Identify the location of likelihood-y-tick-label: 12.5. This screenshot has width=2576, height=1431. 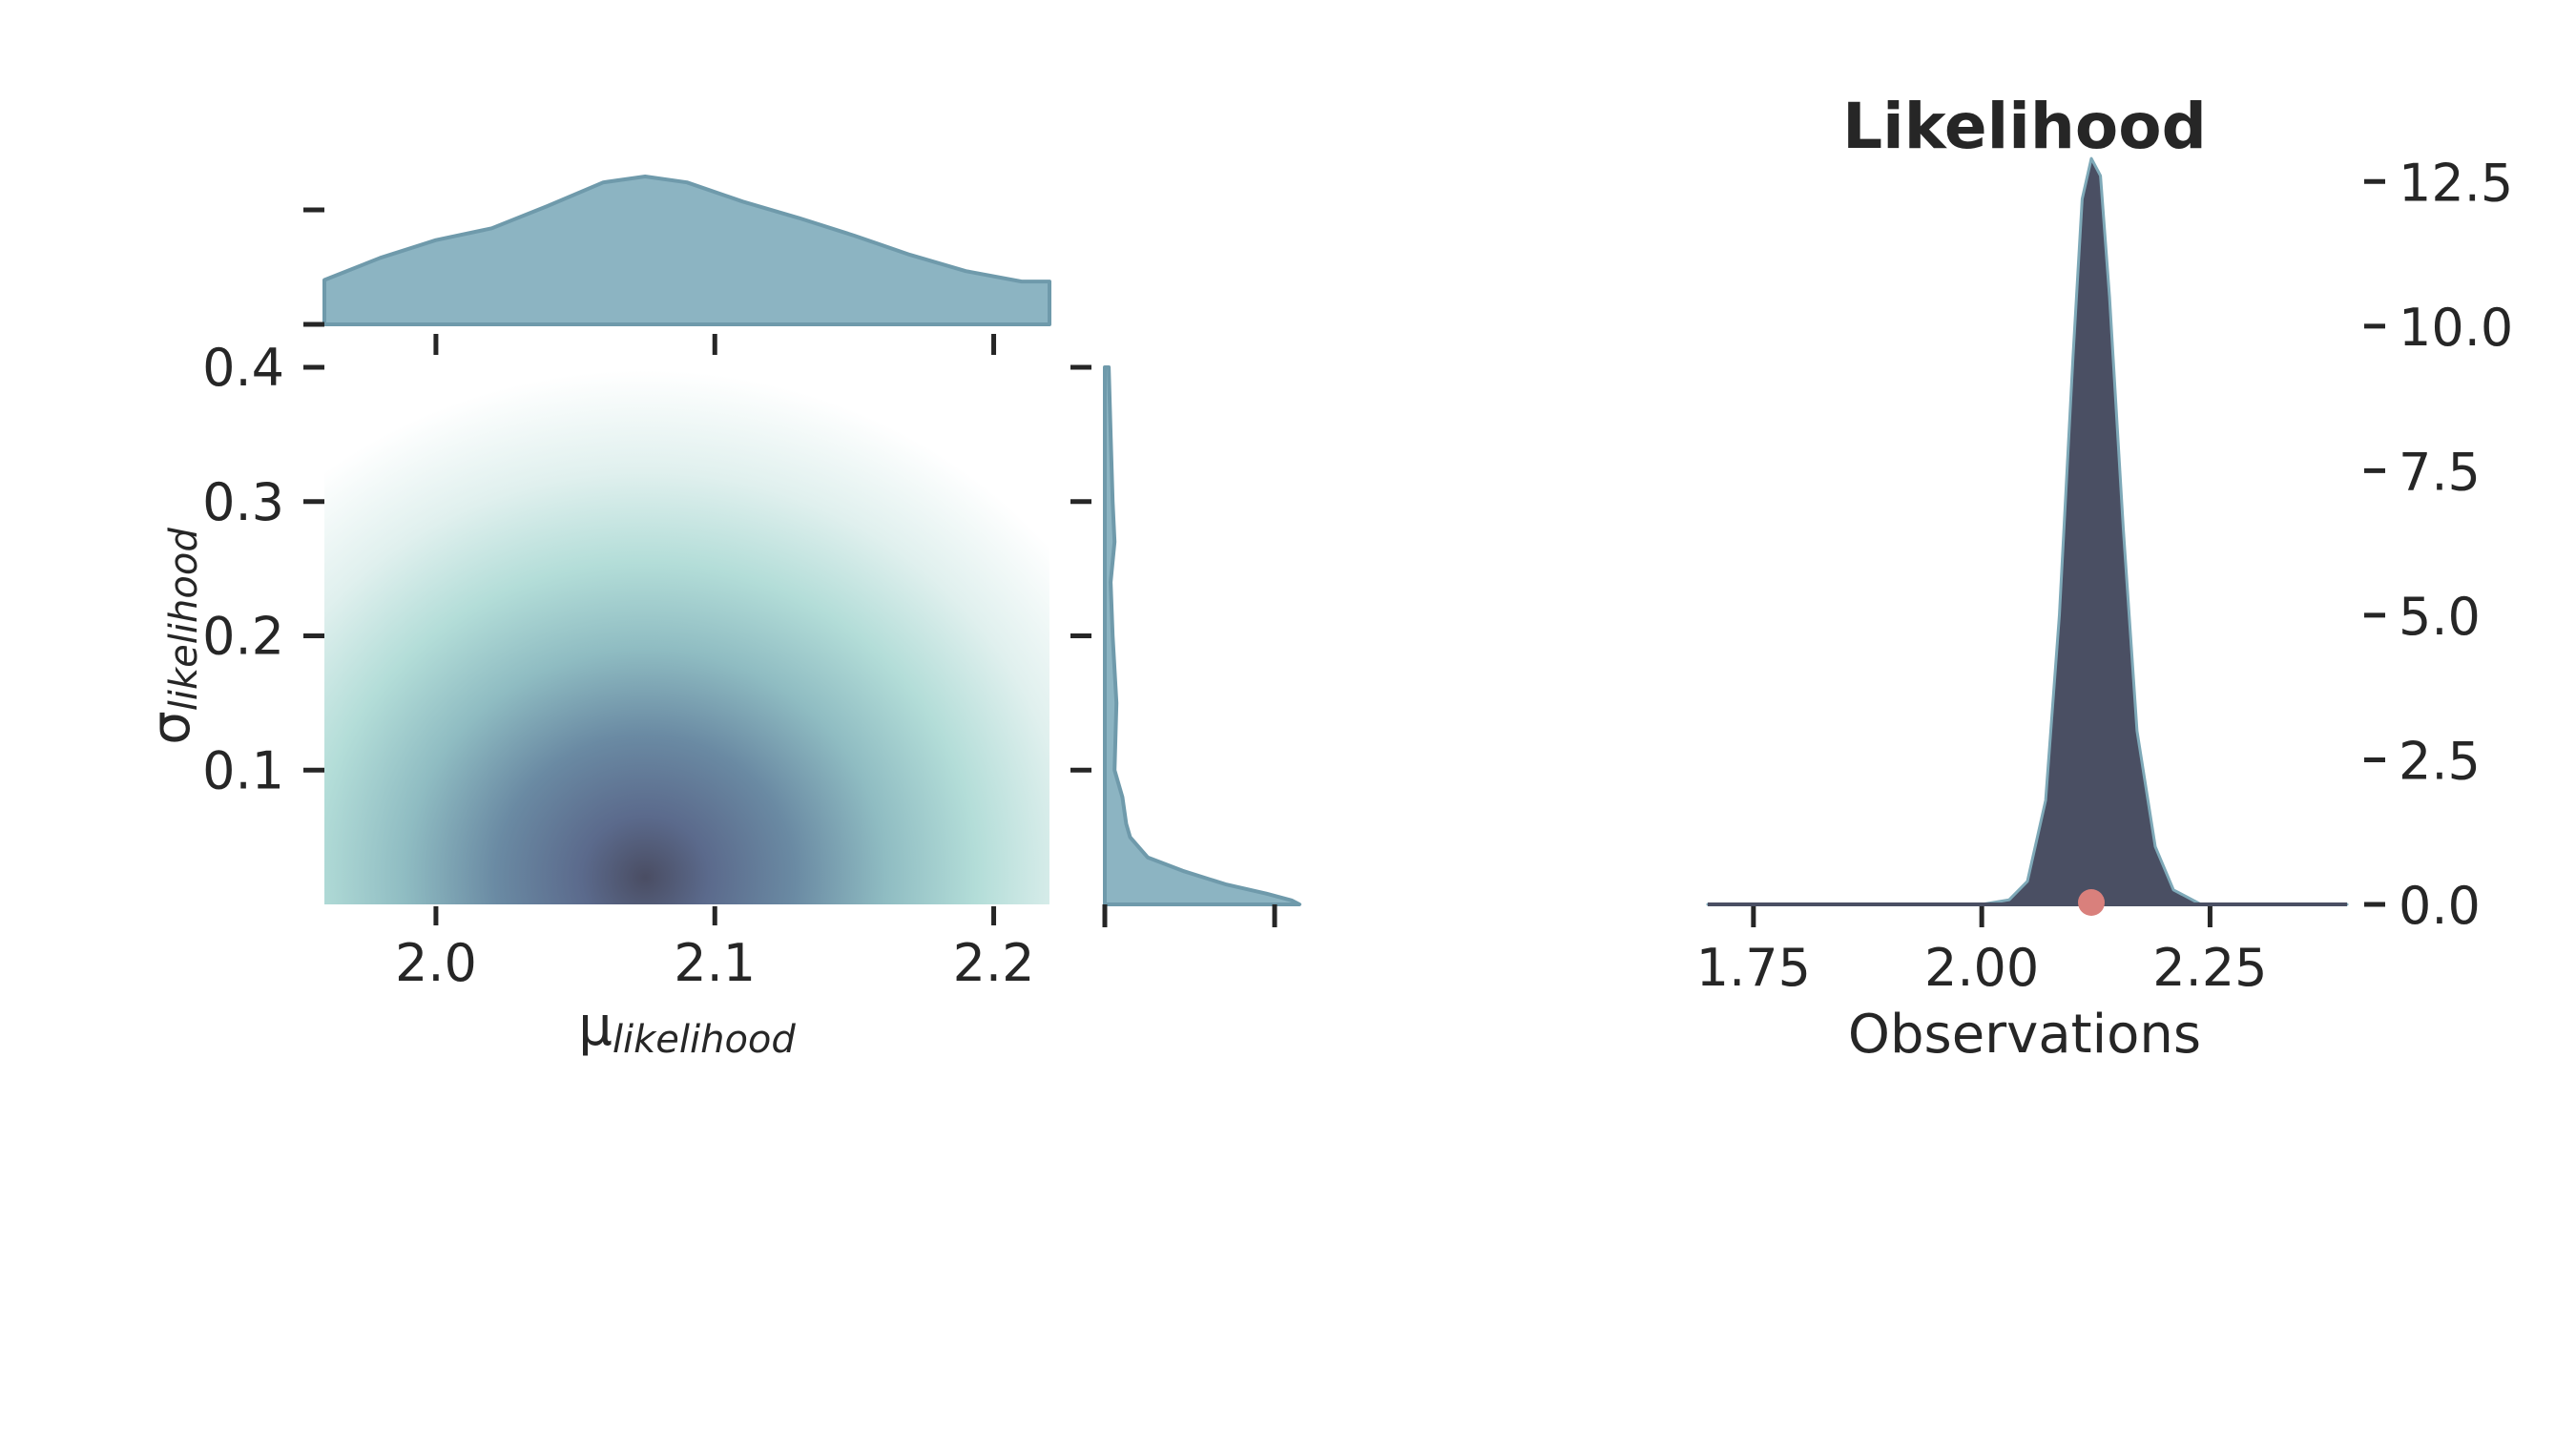
(2456, 183).